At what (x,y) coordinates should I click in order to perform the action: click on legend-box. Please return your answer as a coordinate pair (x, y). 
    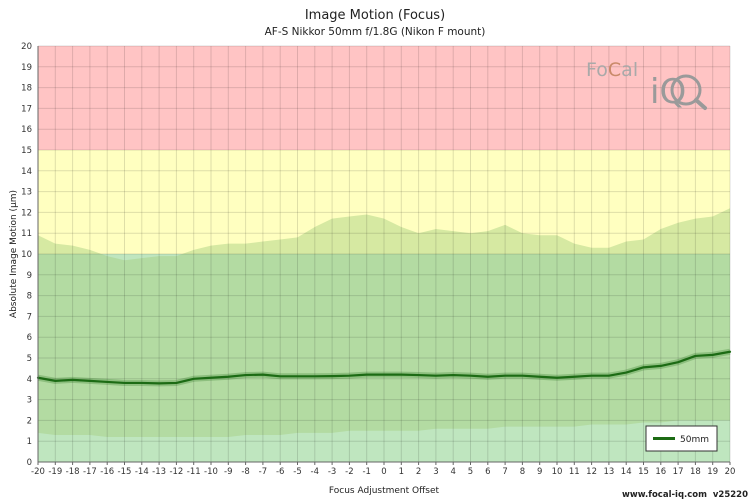
    Looking at the image, I should click on (681, 438).